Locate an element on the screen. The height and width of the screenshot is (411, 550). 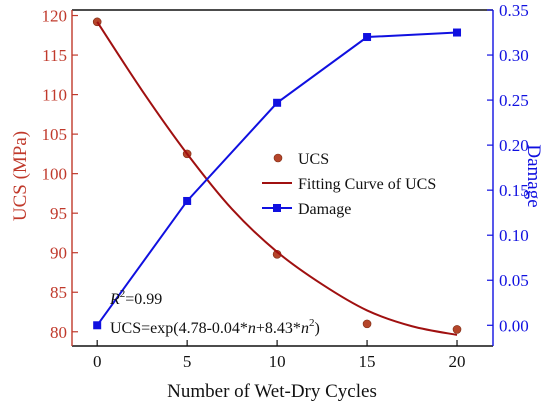
x-tick-label: 5 is located at coordinates (187, 361).